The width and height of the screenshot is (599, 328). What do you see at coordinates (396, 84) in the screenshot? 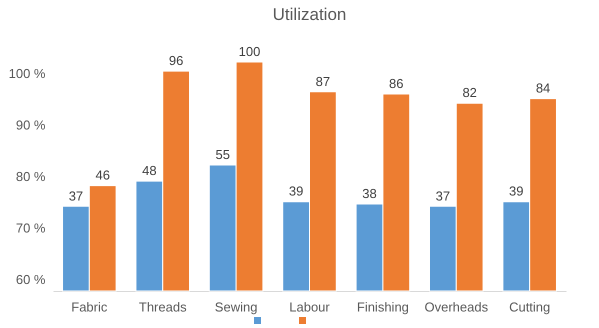
I see `data-label: 86` at bounding box center [396, 84].